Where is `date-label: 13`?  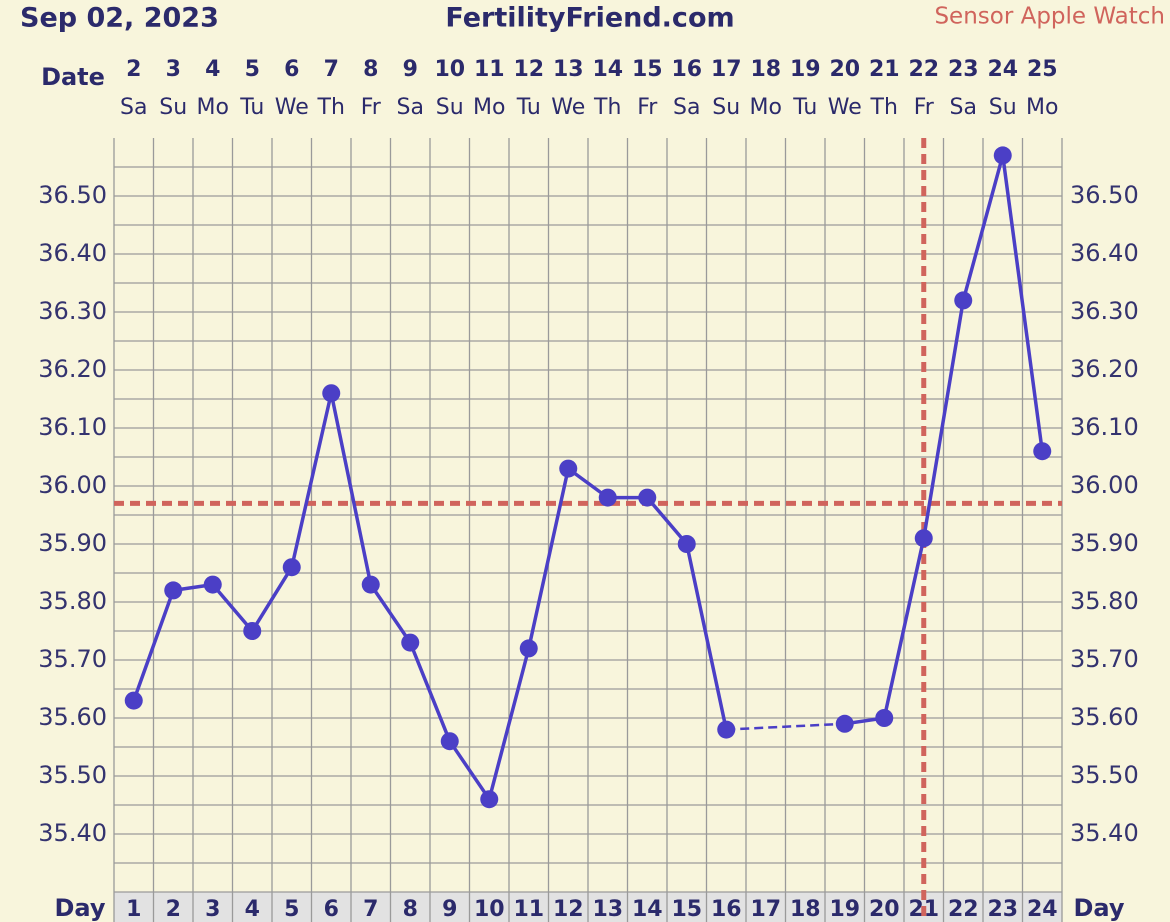 date-label: 13 is located at coordinates (568, 69).